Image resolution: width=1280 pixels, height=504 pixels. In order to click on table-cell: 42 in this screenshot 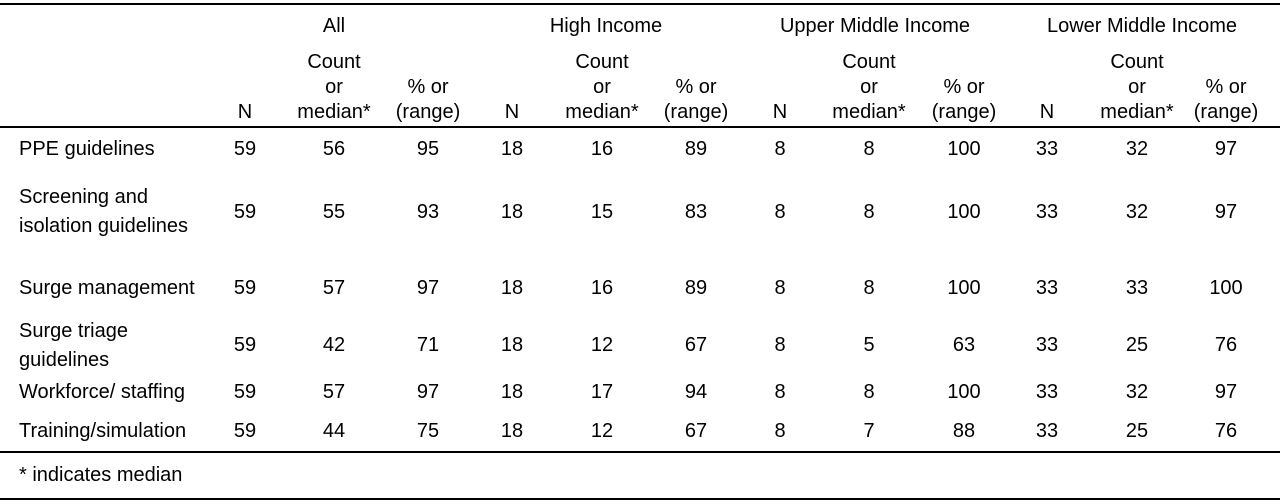, I will do `click(334, 345)`.